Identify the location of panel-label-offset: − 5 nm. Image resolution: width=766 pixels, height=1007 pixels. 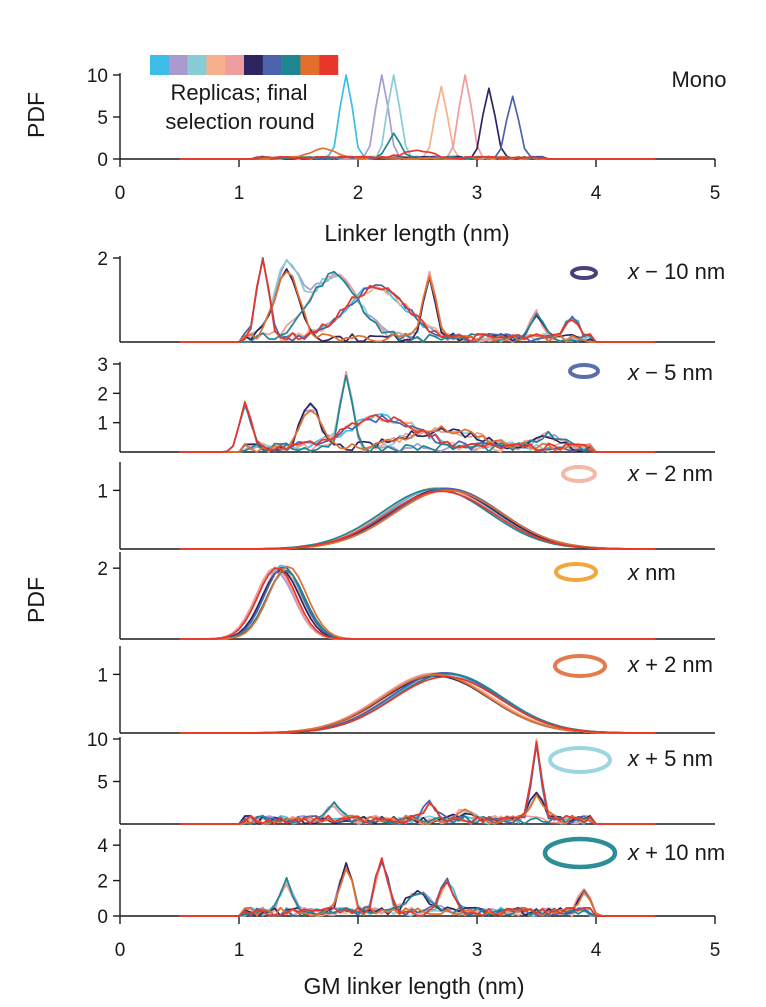
(676, 372).